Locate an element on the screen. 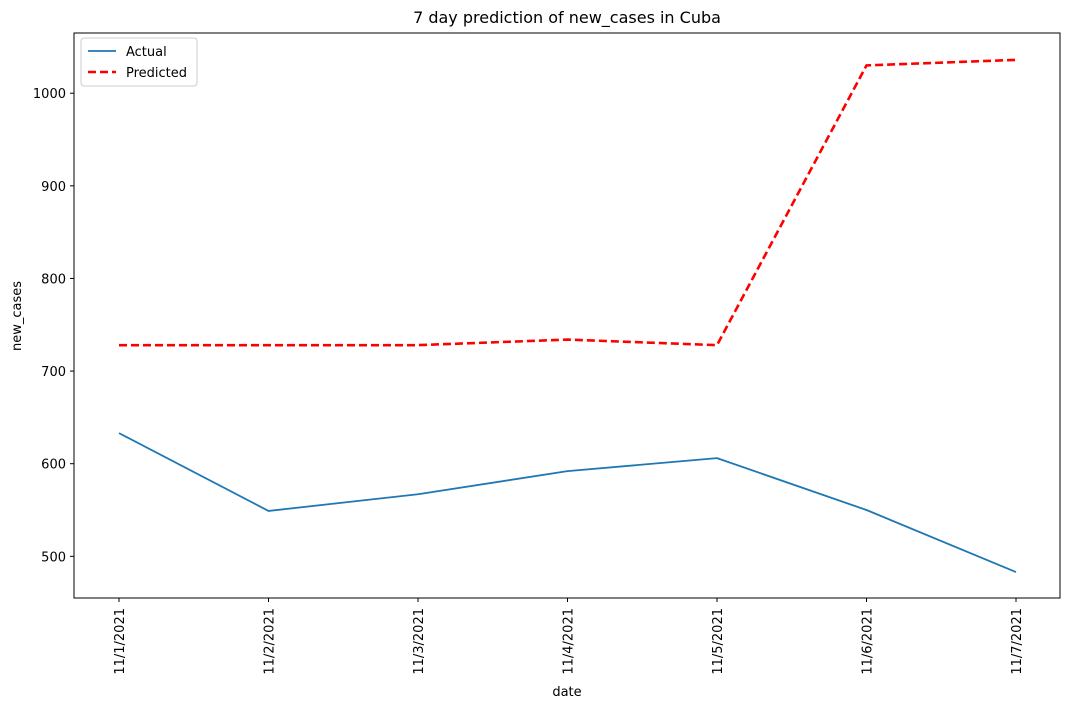 The height and width of the screenshot is (709, 1070). x-tick-label: 11/3/2021 is located at coordinates (419, 641).